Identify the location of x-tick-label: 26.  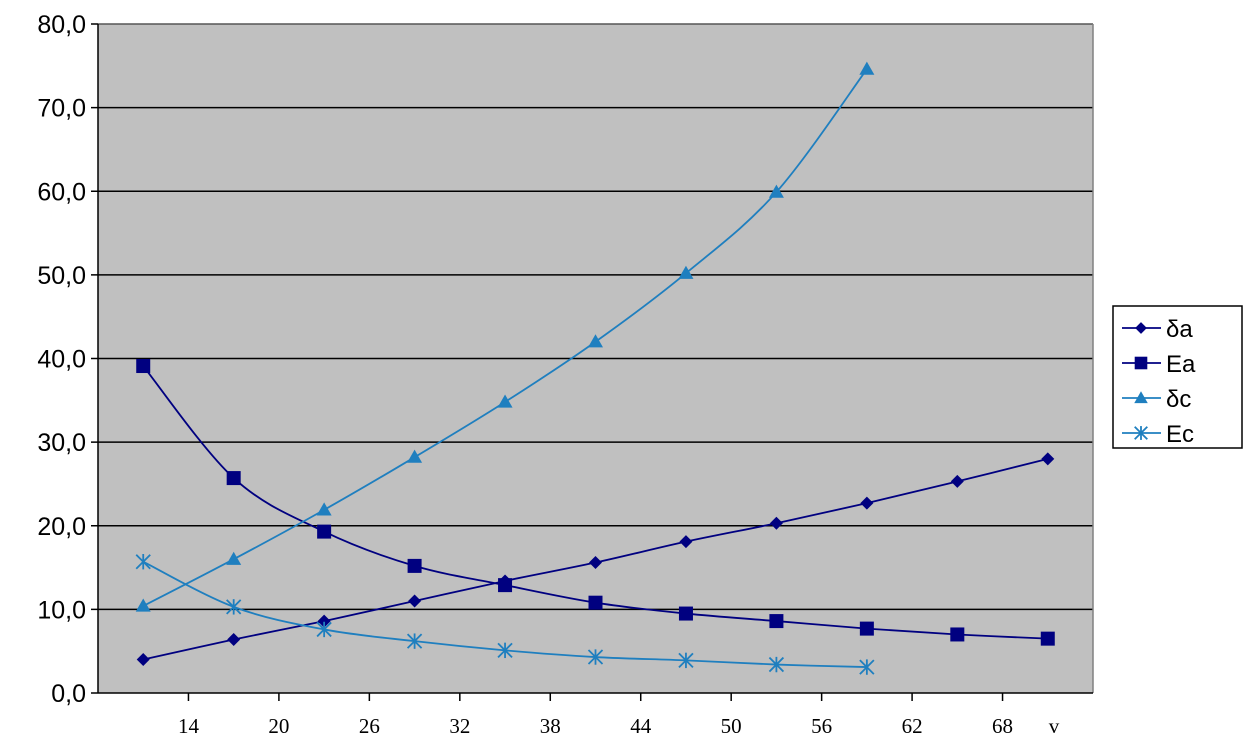
(369, 726).